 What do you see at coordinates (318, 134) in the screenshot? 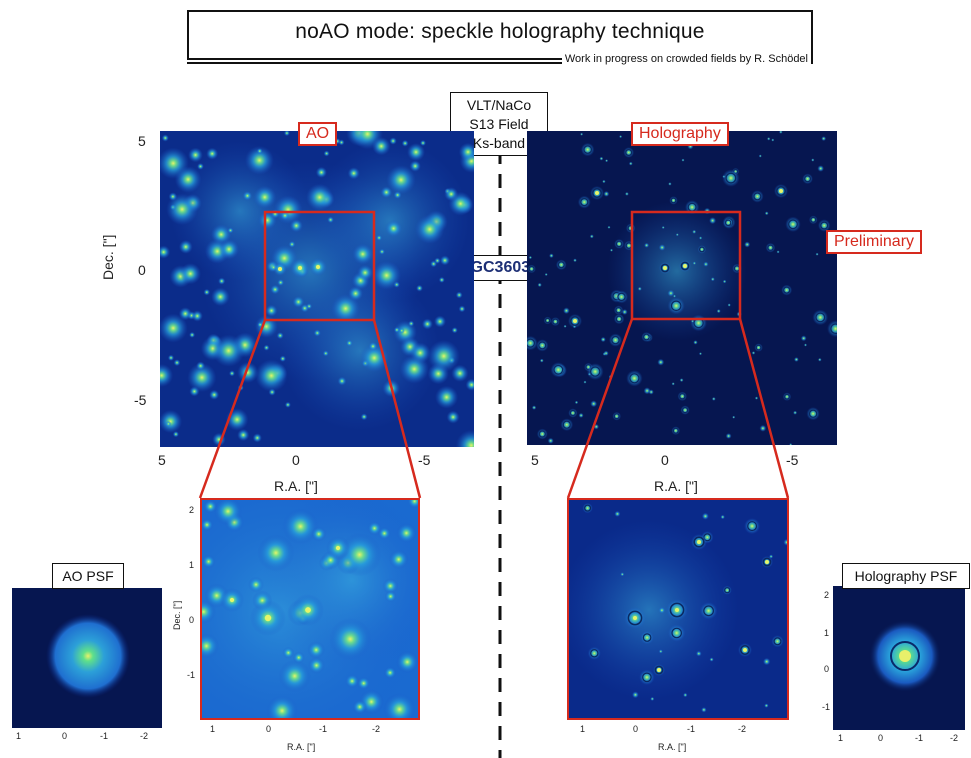
I see `ao-label: AO` at bounding box center [318, 134].